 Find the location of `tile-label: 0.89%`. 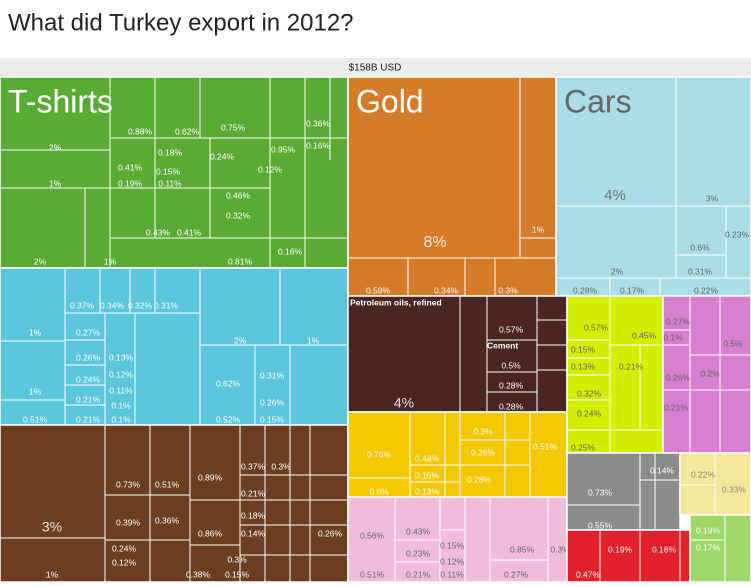

tile-label: 0.89% is located at coordinates (210, 477).